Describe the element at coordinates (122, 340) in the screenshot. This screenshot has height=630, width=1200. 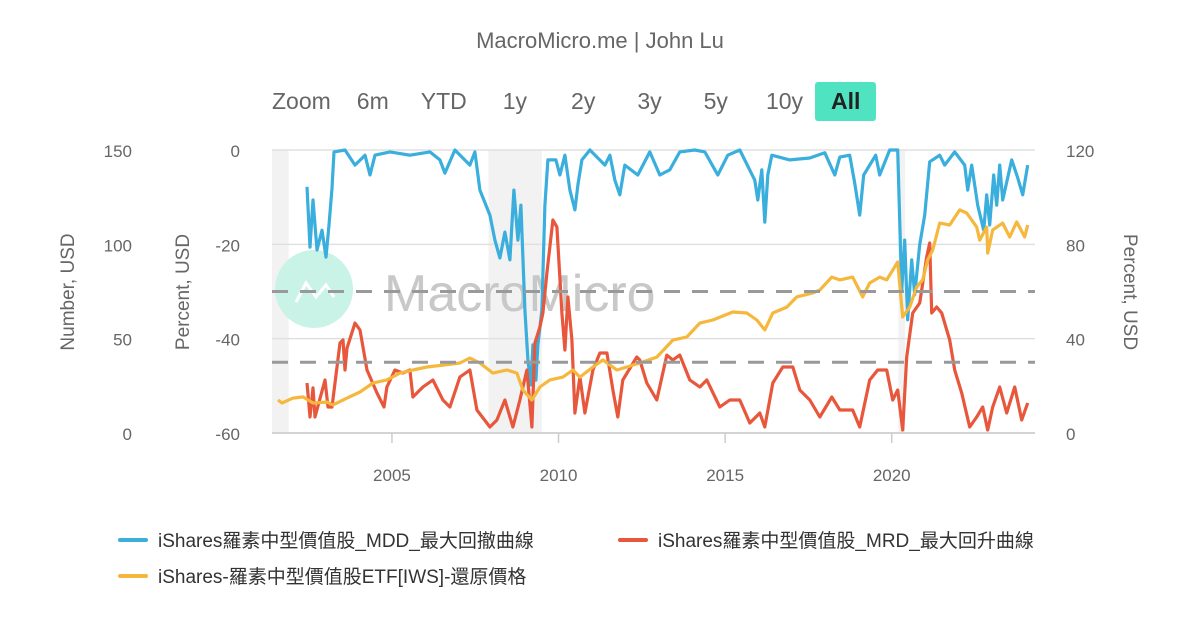
I see `y-tick-number: 50` at that location.